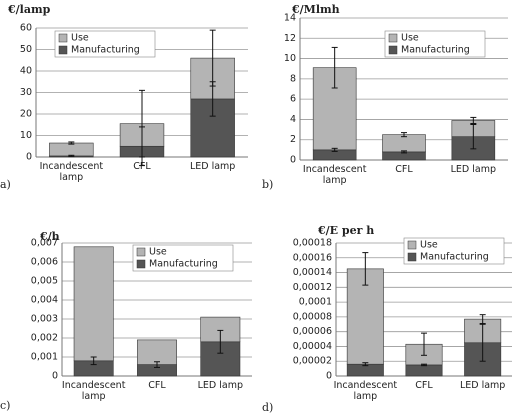 This screenshot has height=419, width=527. Describe the element at coordinates (26, 92) in the screenshot. I see `y-tick-label: 30` at that location.